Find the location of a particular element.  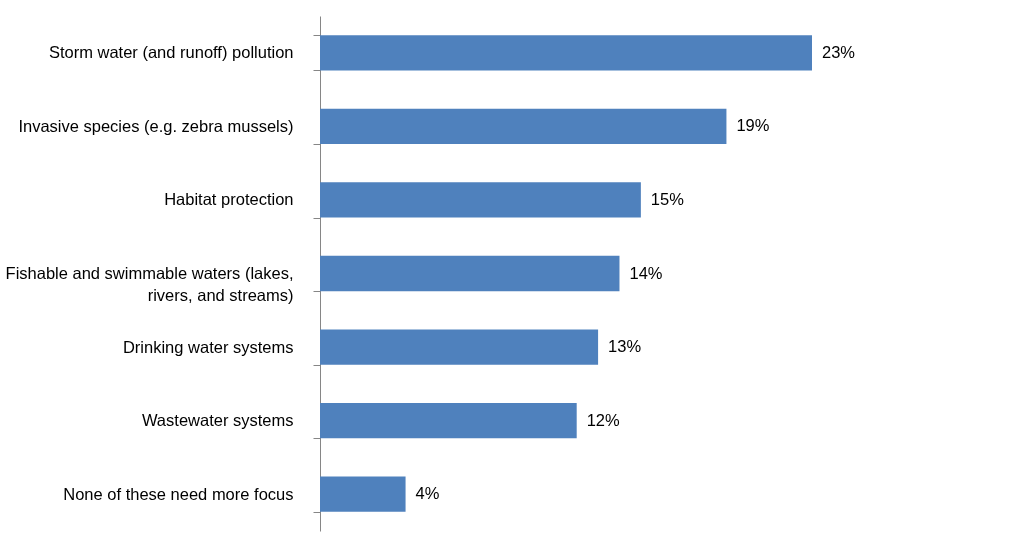

y-tick-label: None of these need more focus is located at coordinates (178, 493).